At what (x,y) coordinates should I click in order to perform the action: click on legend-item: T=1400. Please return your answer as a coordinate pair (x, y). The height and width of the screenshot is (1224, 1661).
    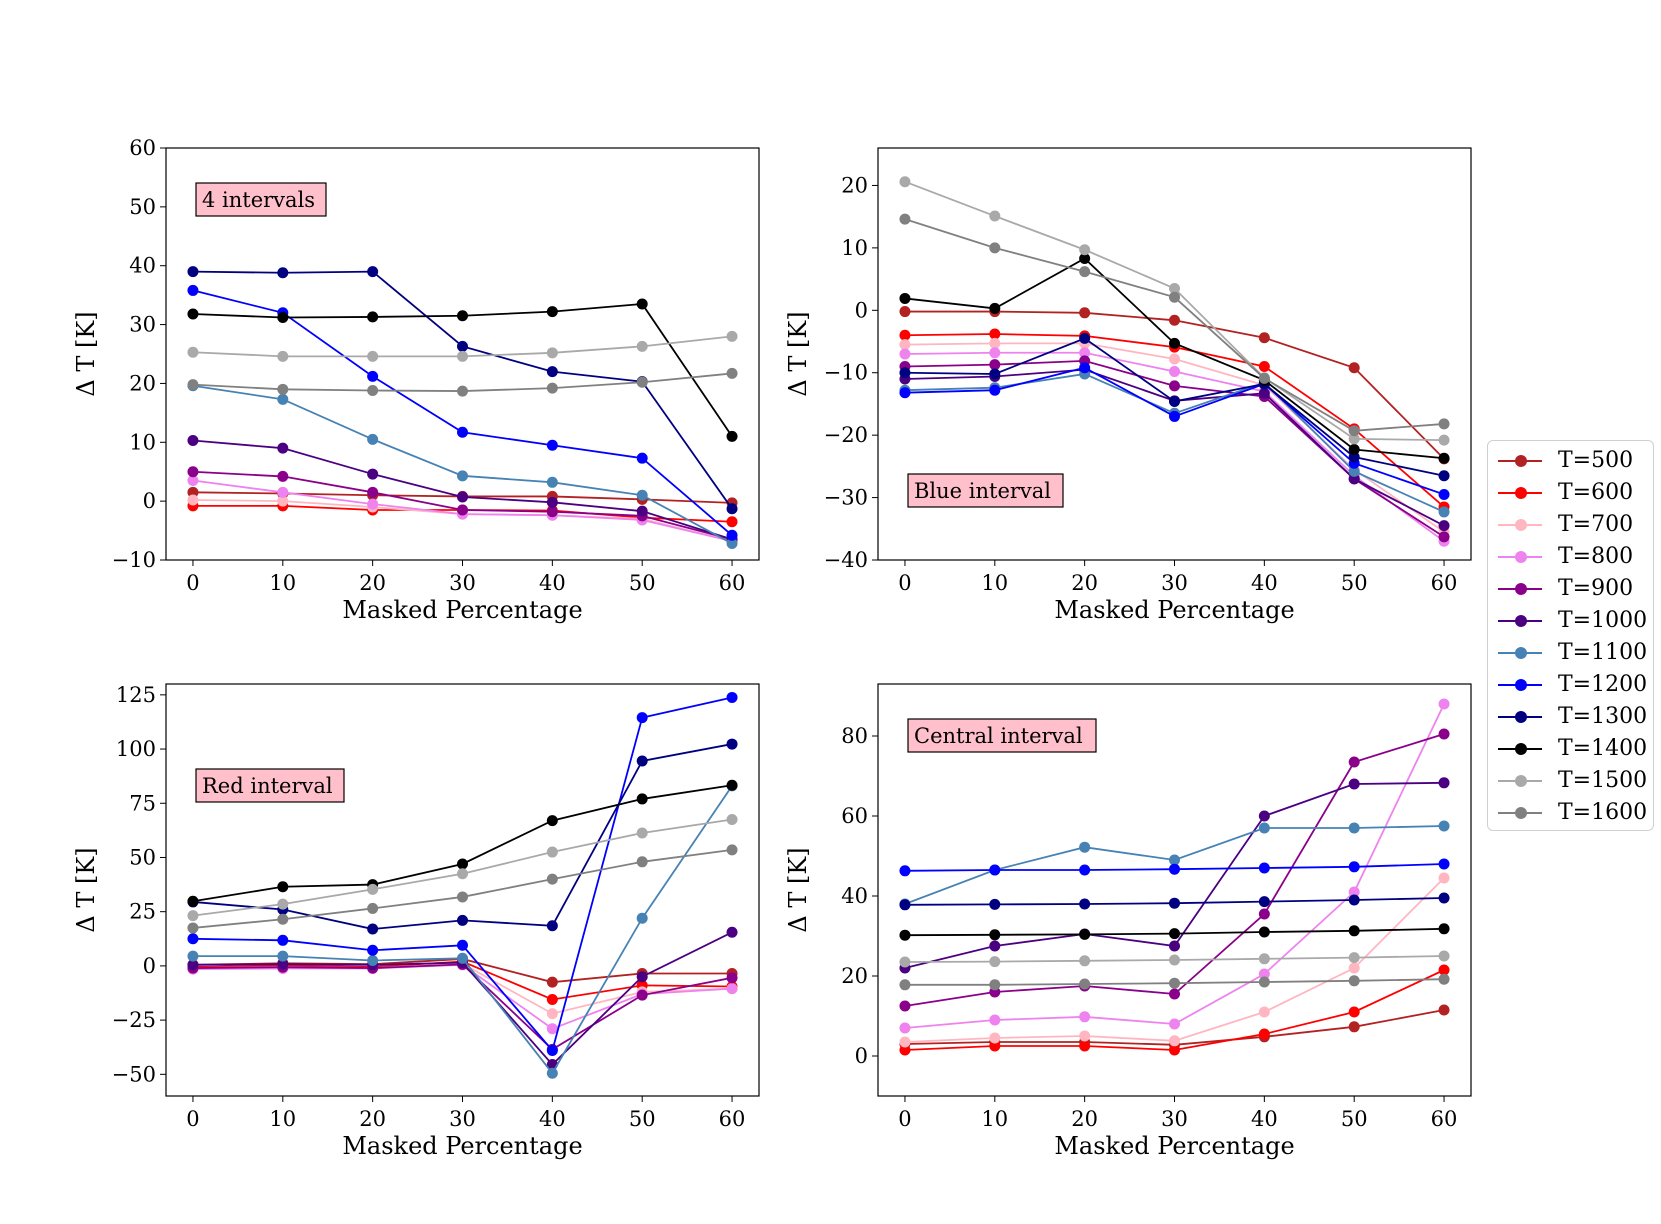
    Looking at the image, I should click on (1571, 749).